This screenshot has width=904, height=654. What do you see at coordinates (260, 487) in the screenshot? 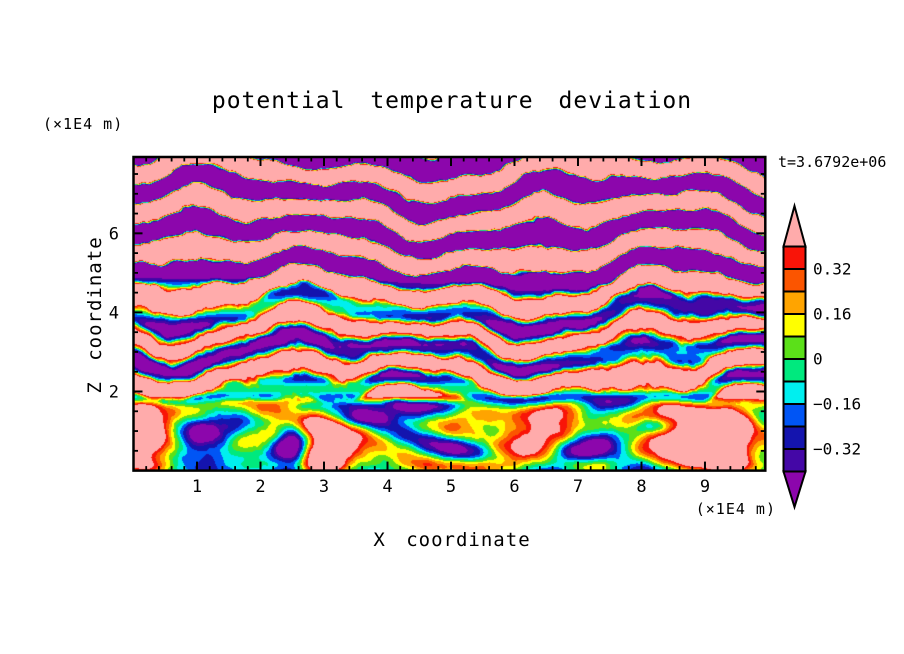
I see `x-tick-label: 2` at bounding box center [260, 487].